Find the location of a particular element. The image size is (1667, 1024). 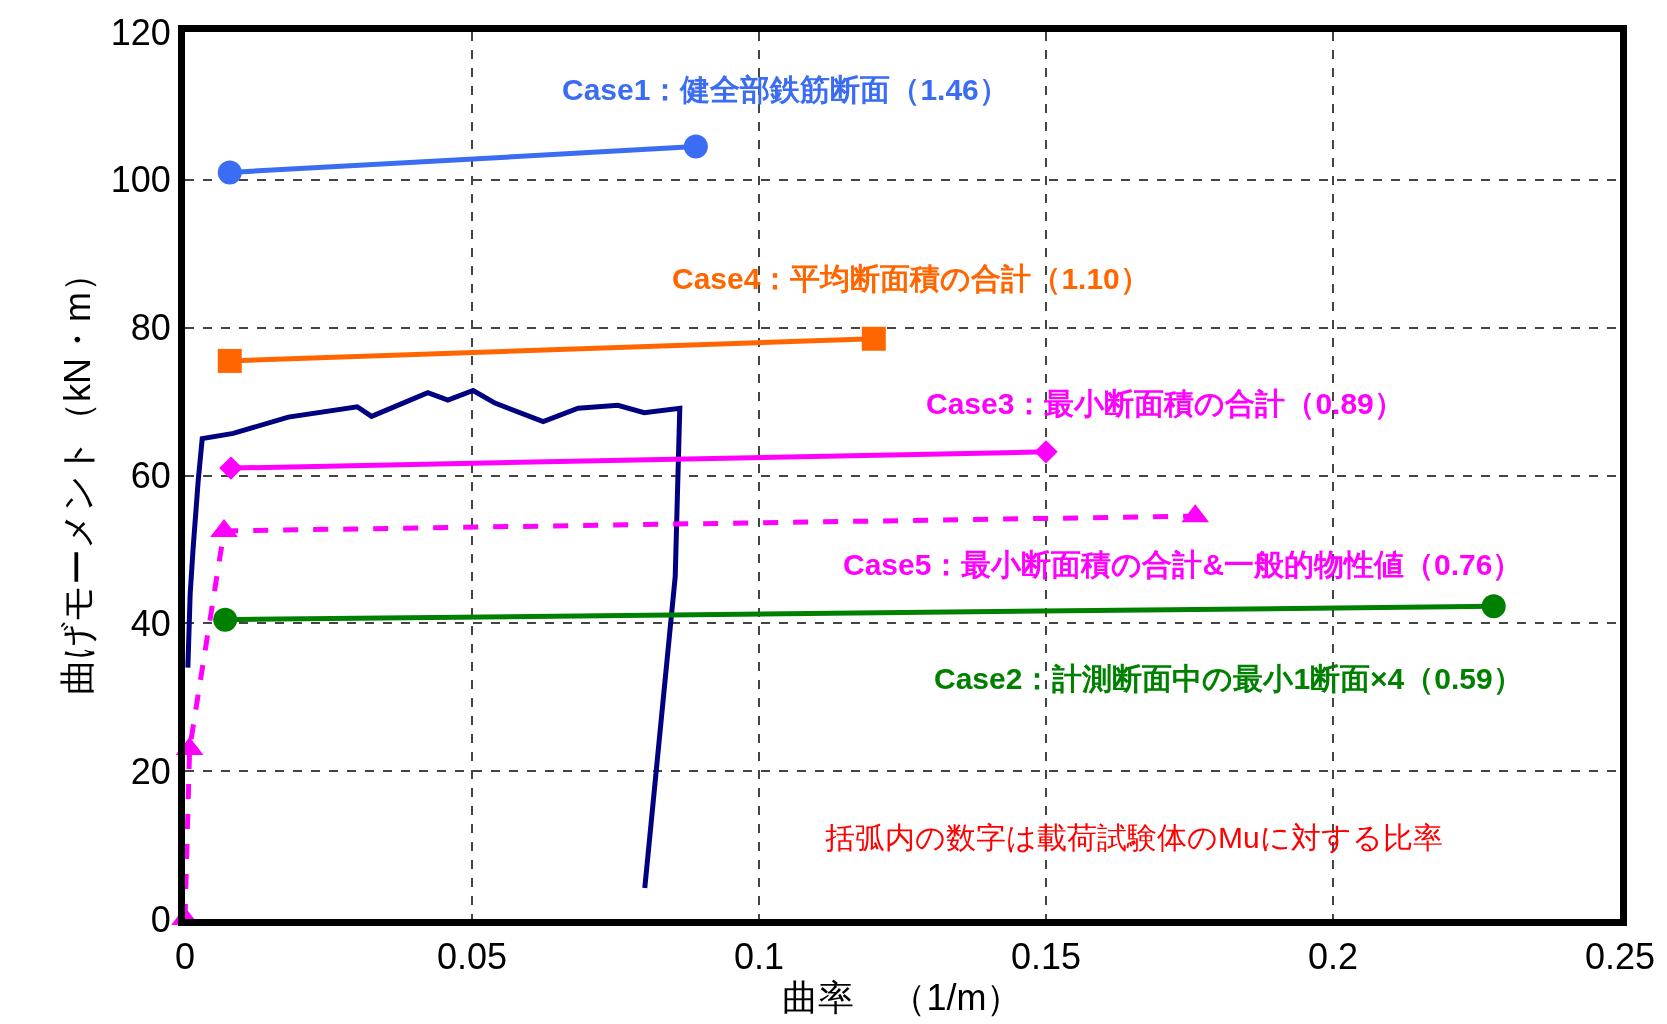

x-tick-label: 0.25 is located at coordinates (1620, 957).